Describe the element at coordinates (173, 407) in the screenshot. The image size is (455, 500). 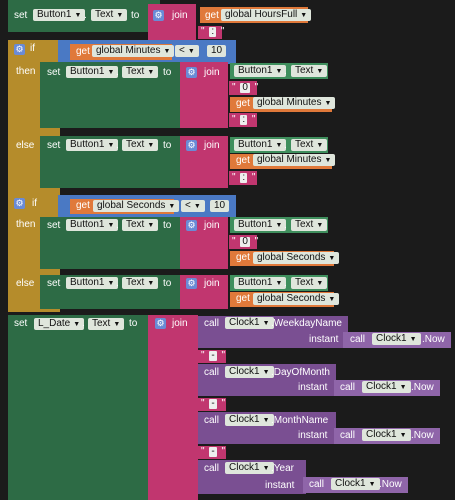
I see `join-block` at that location.